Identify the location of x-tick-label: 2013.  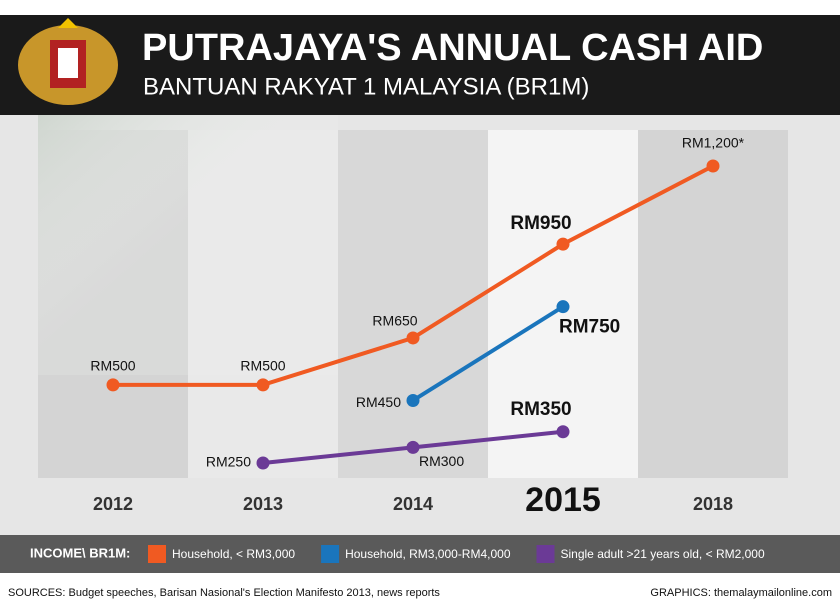
(263, 504).